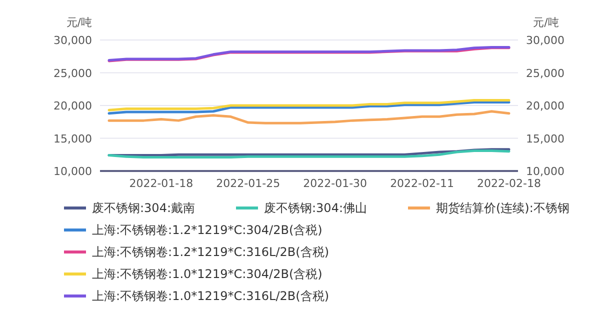 This screenshot has width=611, height=322. I want to click on legend-label: 期货结算价(连续):不锈钢, so click(503, 208).